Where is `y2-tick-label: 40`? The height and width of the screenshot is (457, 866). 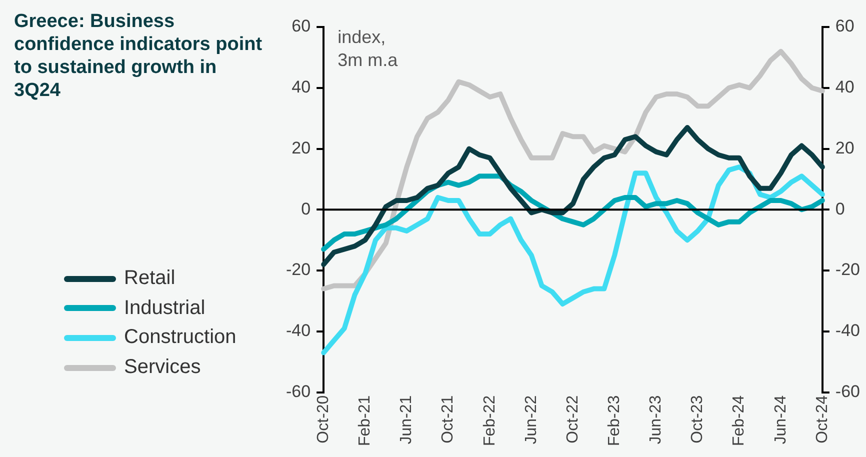 y2-tick-label: 40 is located at coordinates (844, 87).